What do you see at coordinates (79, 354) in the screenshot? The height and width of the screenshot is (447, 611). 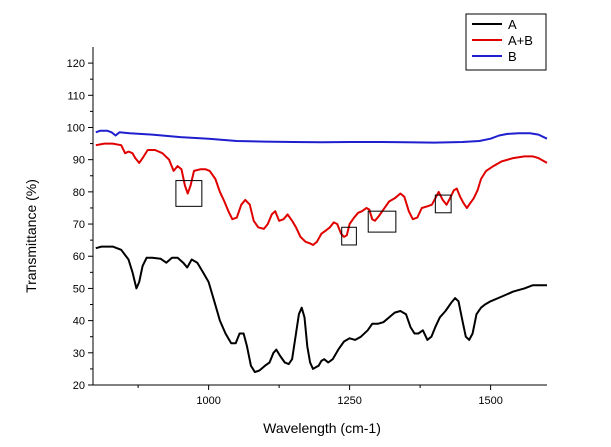 I see `y-tick-label: 30` at bounding box center [79, 354].